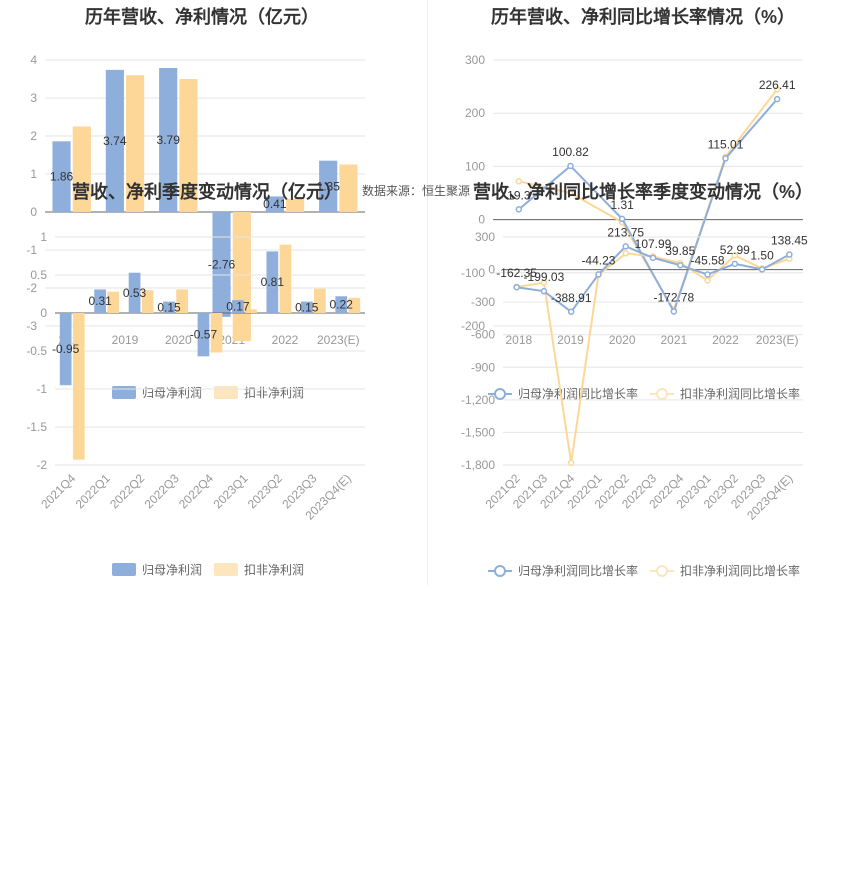  I want to click on y-tick-label: 1, so click(33, 174).